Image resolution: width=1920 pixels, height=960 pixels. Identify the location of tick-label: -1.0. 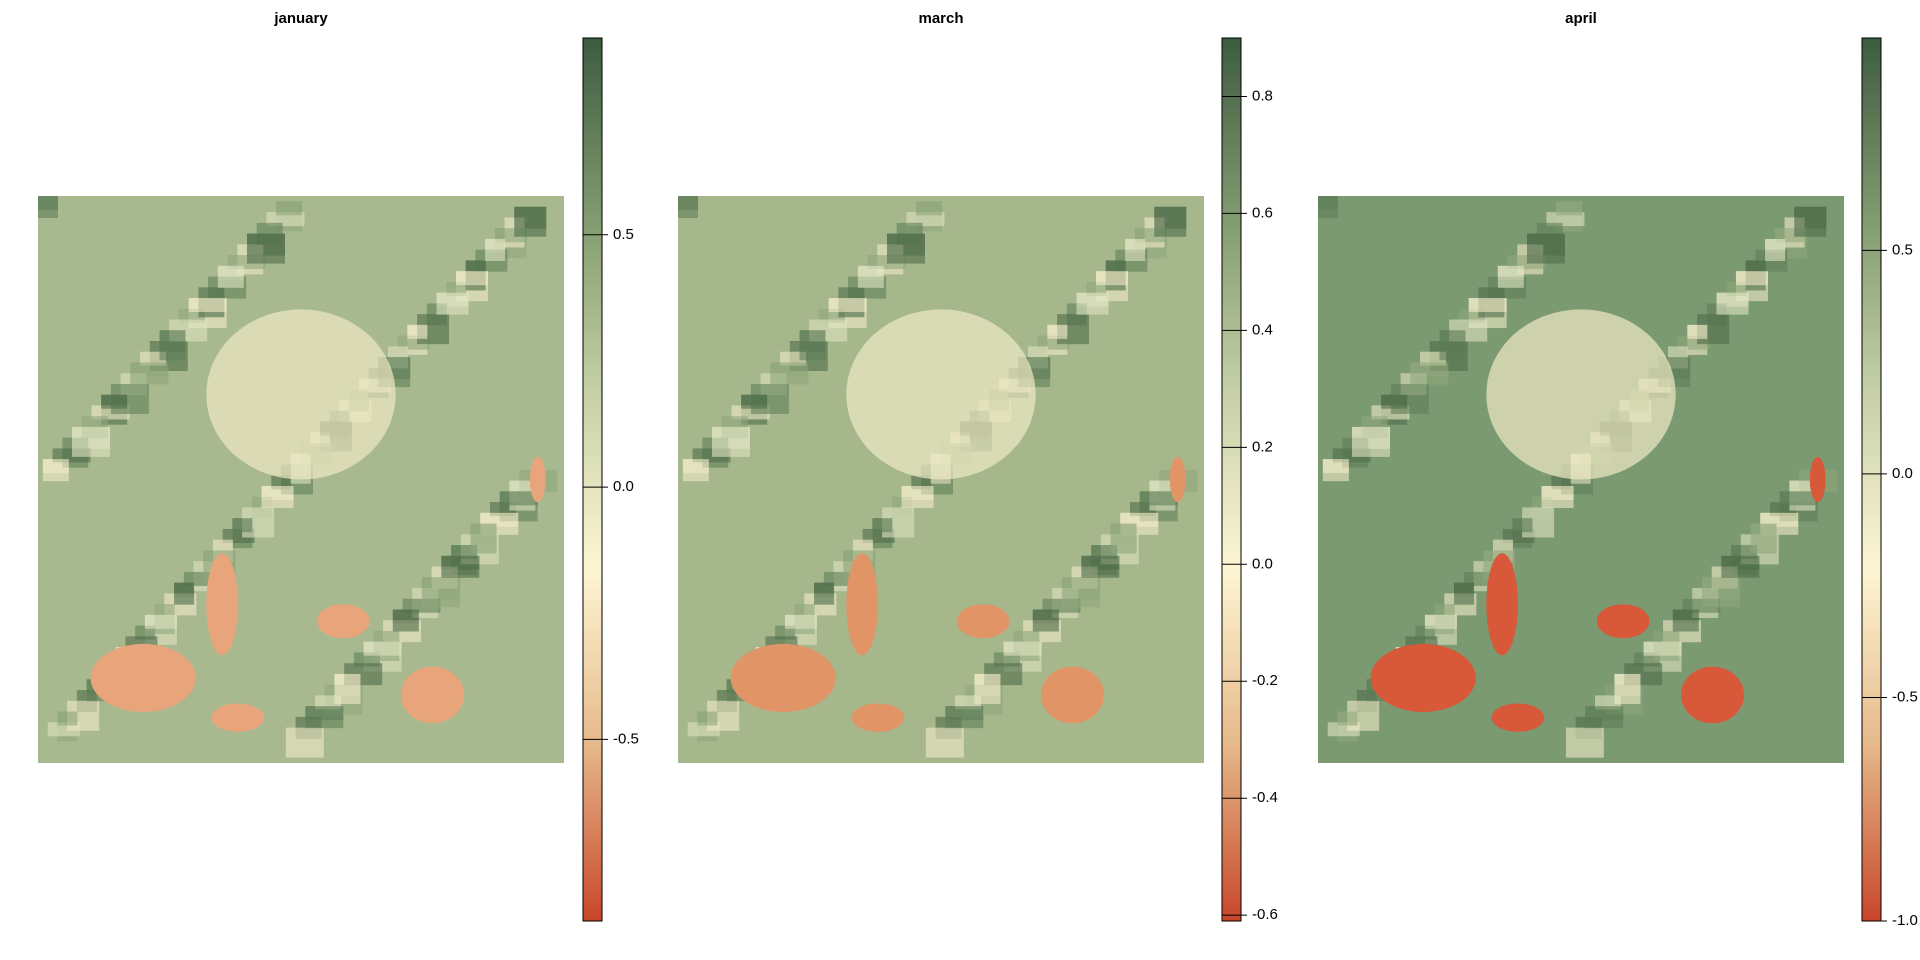
(1905, 920).